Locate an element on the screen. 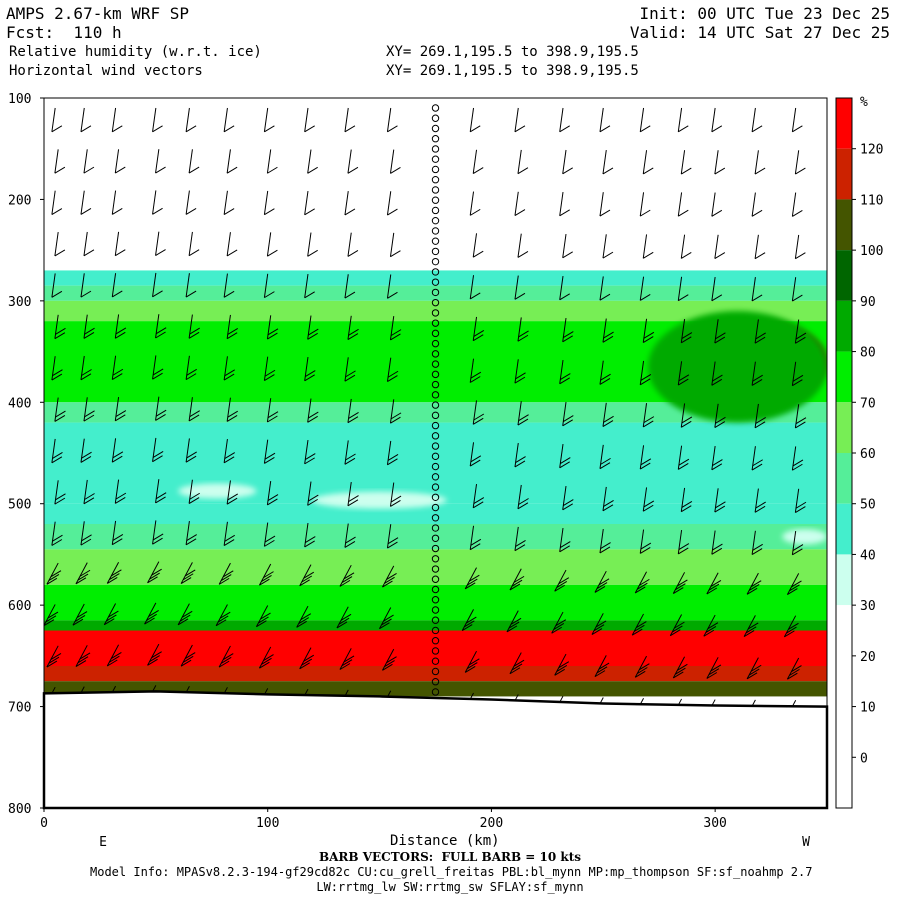 This screenshot has width=900, height=900. y-tick-label: 200 is located at coordinates (19, 200).